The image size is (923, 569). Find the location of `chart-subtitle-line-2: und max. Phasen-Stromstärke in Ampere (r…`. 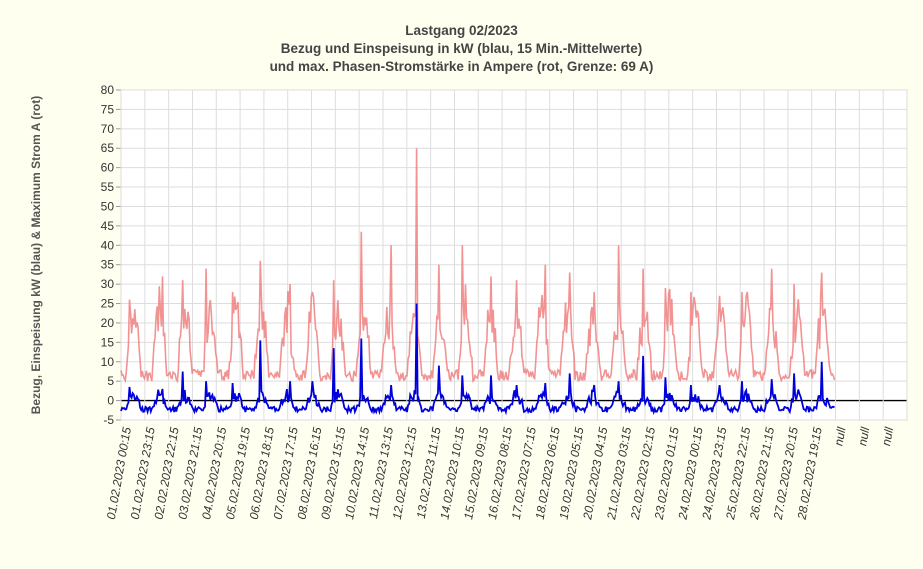

chart-subtitle-line-2: und max. Phasen-Stromstärke in Ampere (r… is located at coordinates (461, 66).